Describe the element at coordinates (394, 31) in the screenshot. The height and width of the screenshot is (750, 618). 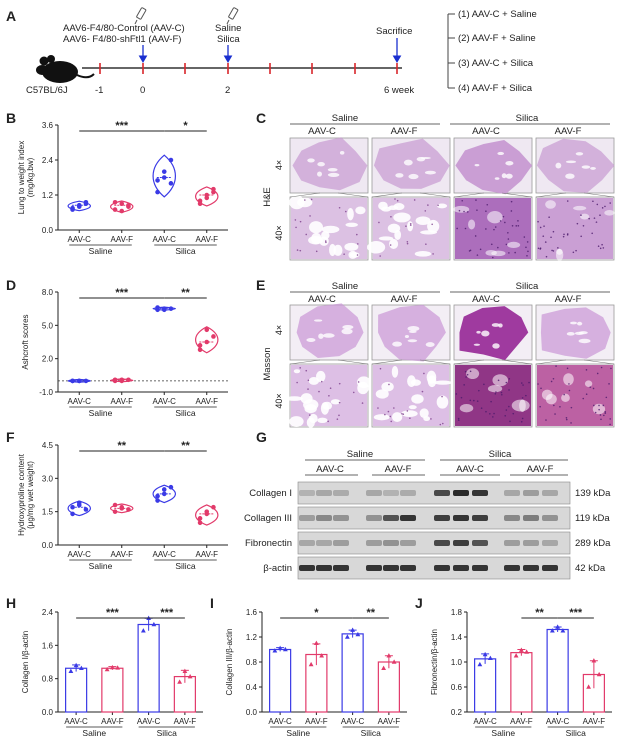
I see `sacrifice-label: Sacrifice` at that location.